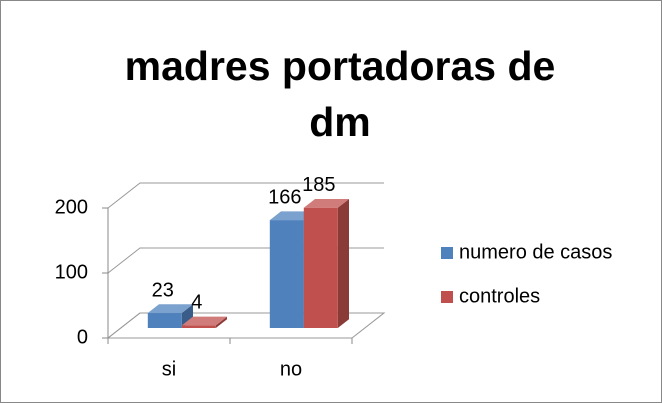  Describe the element at coordinates (245, 195) in the screenshot. I see `grid-line` at that location.